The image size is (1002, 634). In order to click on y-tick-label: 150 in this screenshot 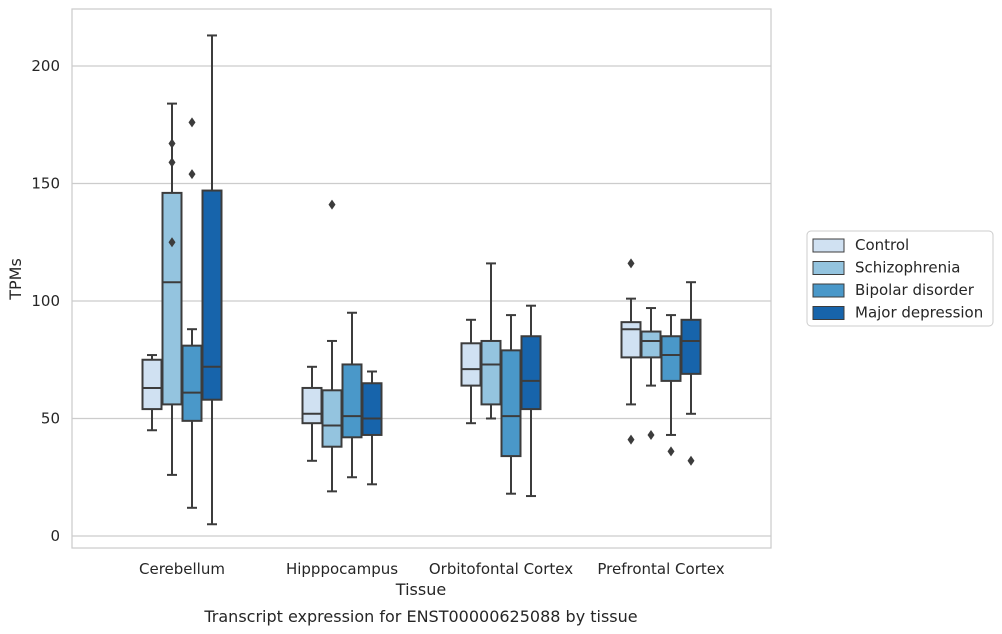, I will do `click(45, 184)`.